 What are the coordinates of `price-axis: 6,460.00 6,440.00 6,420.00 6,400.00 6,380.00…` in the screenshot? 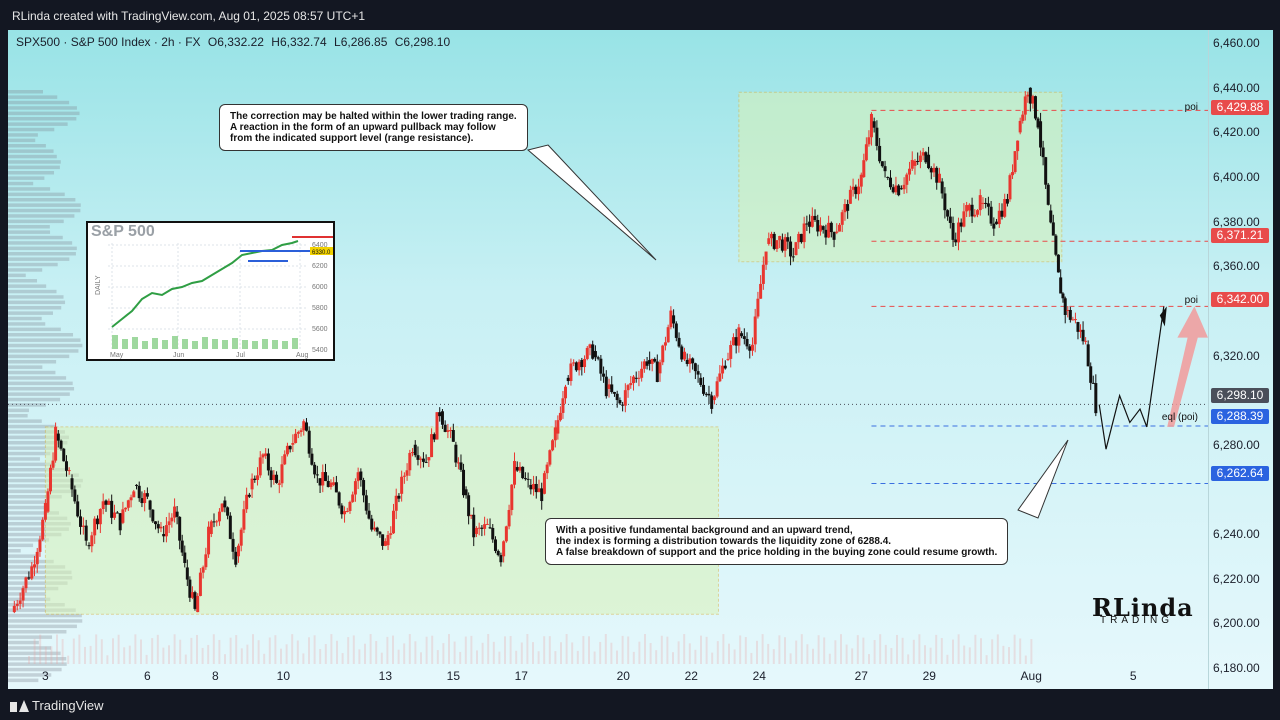 It's located at (1240, 359).